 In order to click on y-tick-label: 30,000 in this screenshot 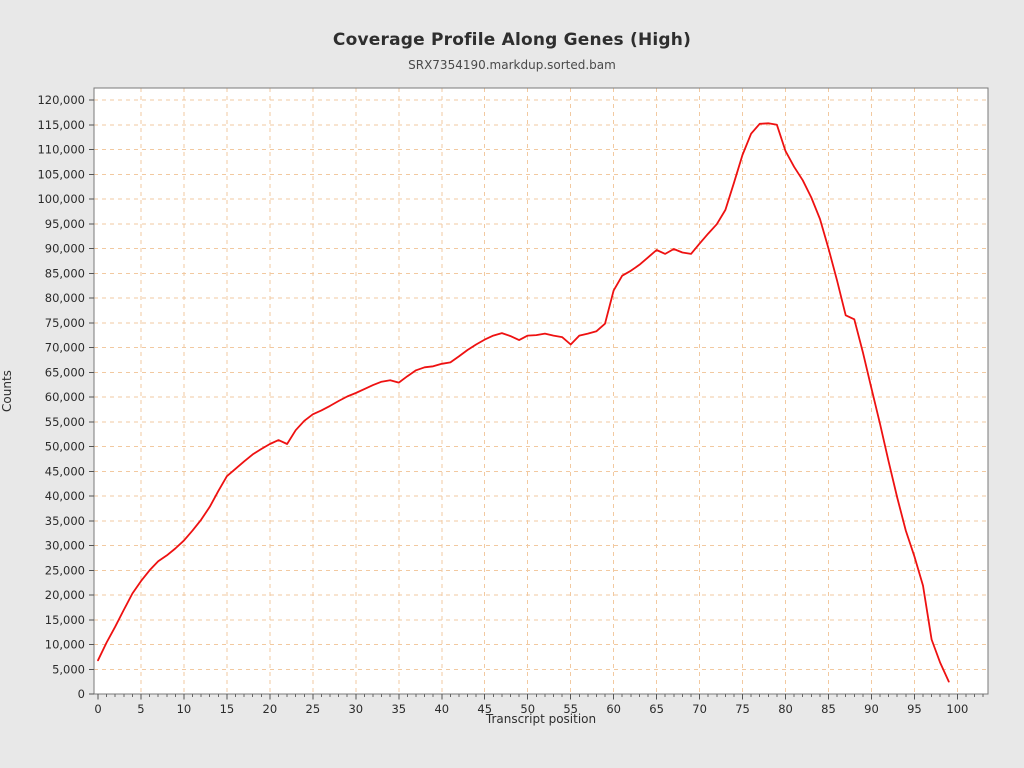, I will do `click(65, 546)`.